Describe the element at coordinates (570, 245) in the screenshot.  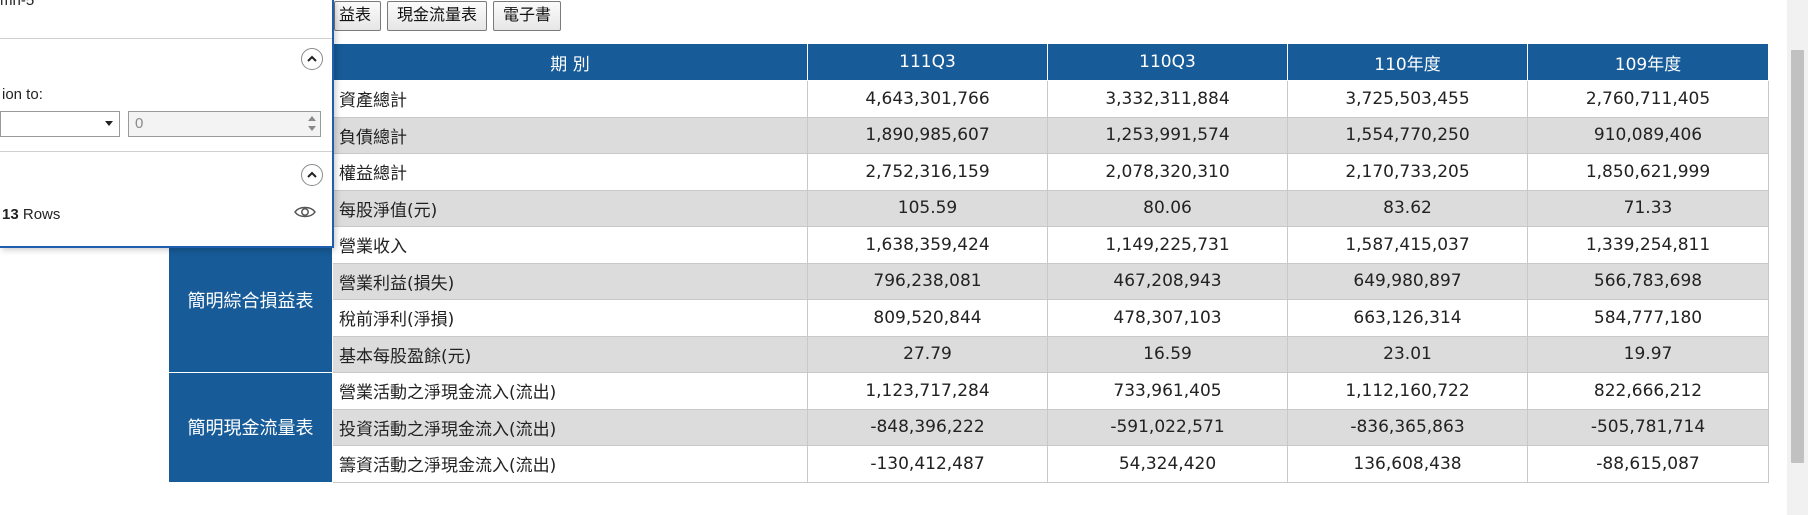
I see `item-cell: 營業收入` at that location.